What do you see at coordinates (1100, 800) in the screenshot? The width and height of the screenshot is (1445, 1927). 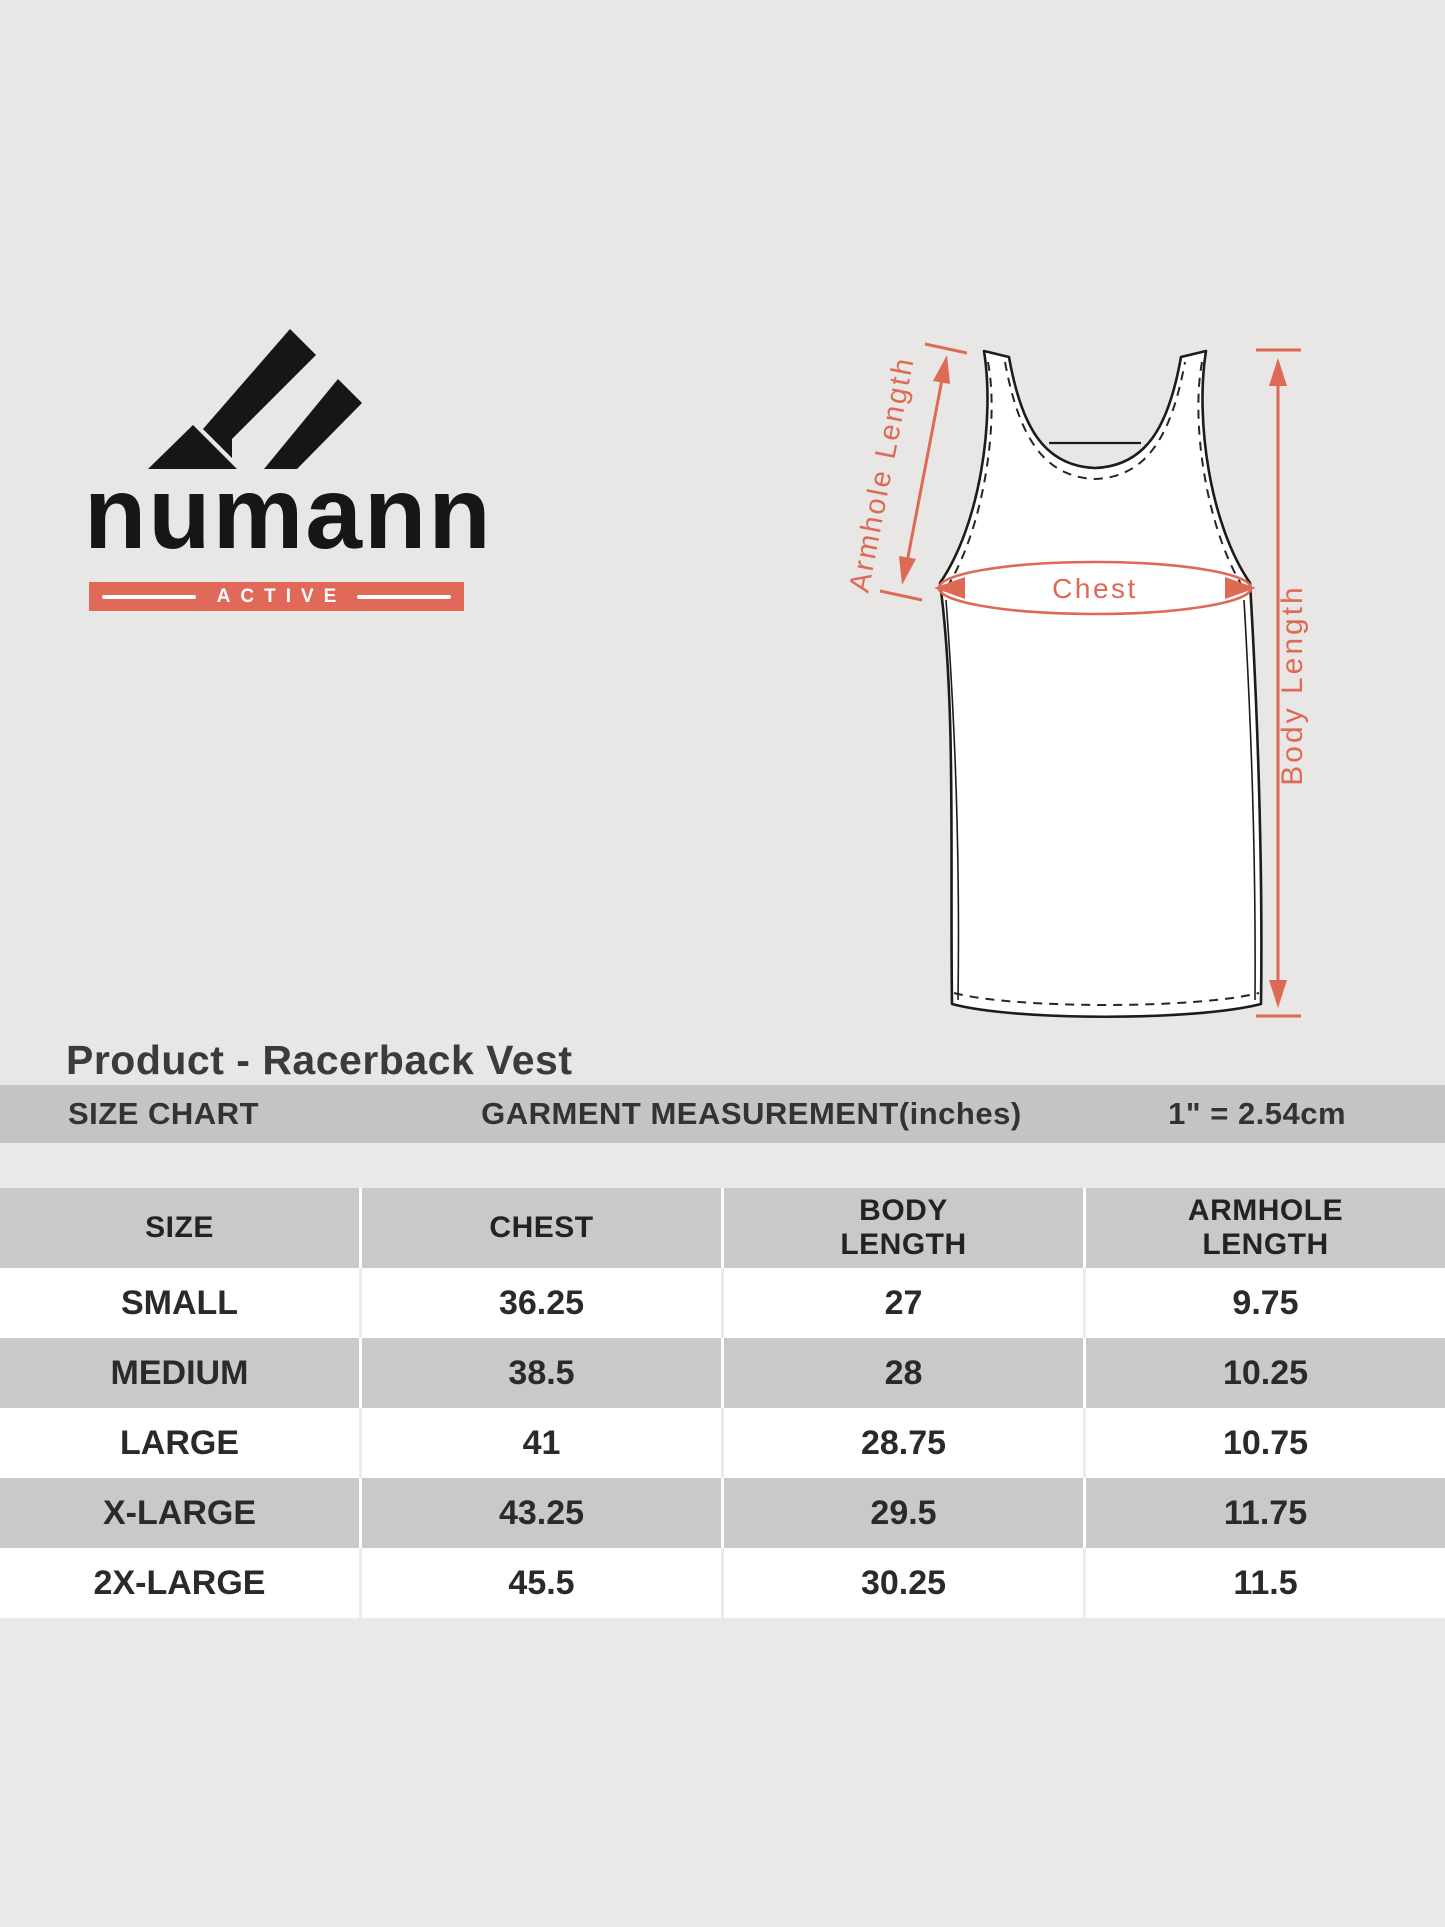 I see `vest-side-seams` at bounding box center [1100, 800].